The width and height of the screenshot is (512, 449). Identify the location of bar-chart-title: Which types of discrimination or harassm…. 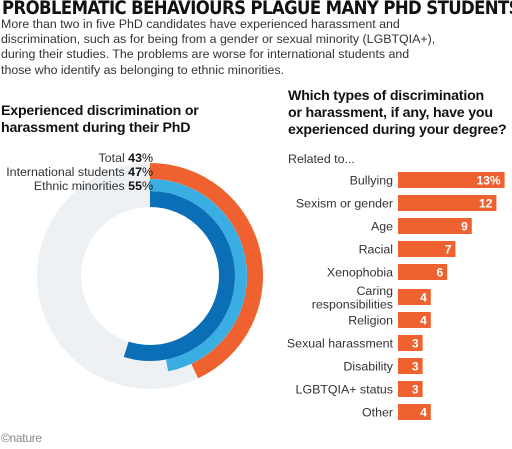
(397, 113).